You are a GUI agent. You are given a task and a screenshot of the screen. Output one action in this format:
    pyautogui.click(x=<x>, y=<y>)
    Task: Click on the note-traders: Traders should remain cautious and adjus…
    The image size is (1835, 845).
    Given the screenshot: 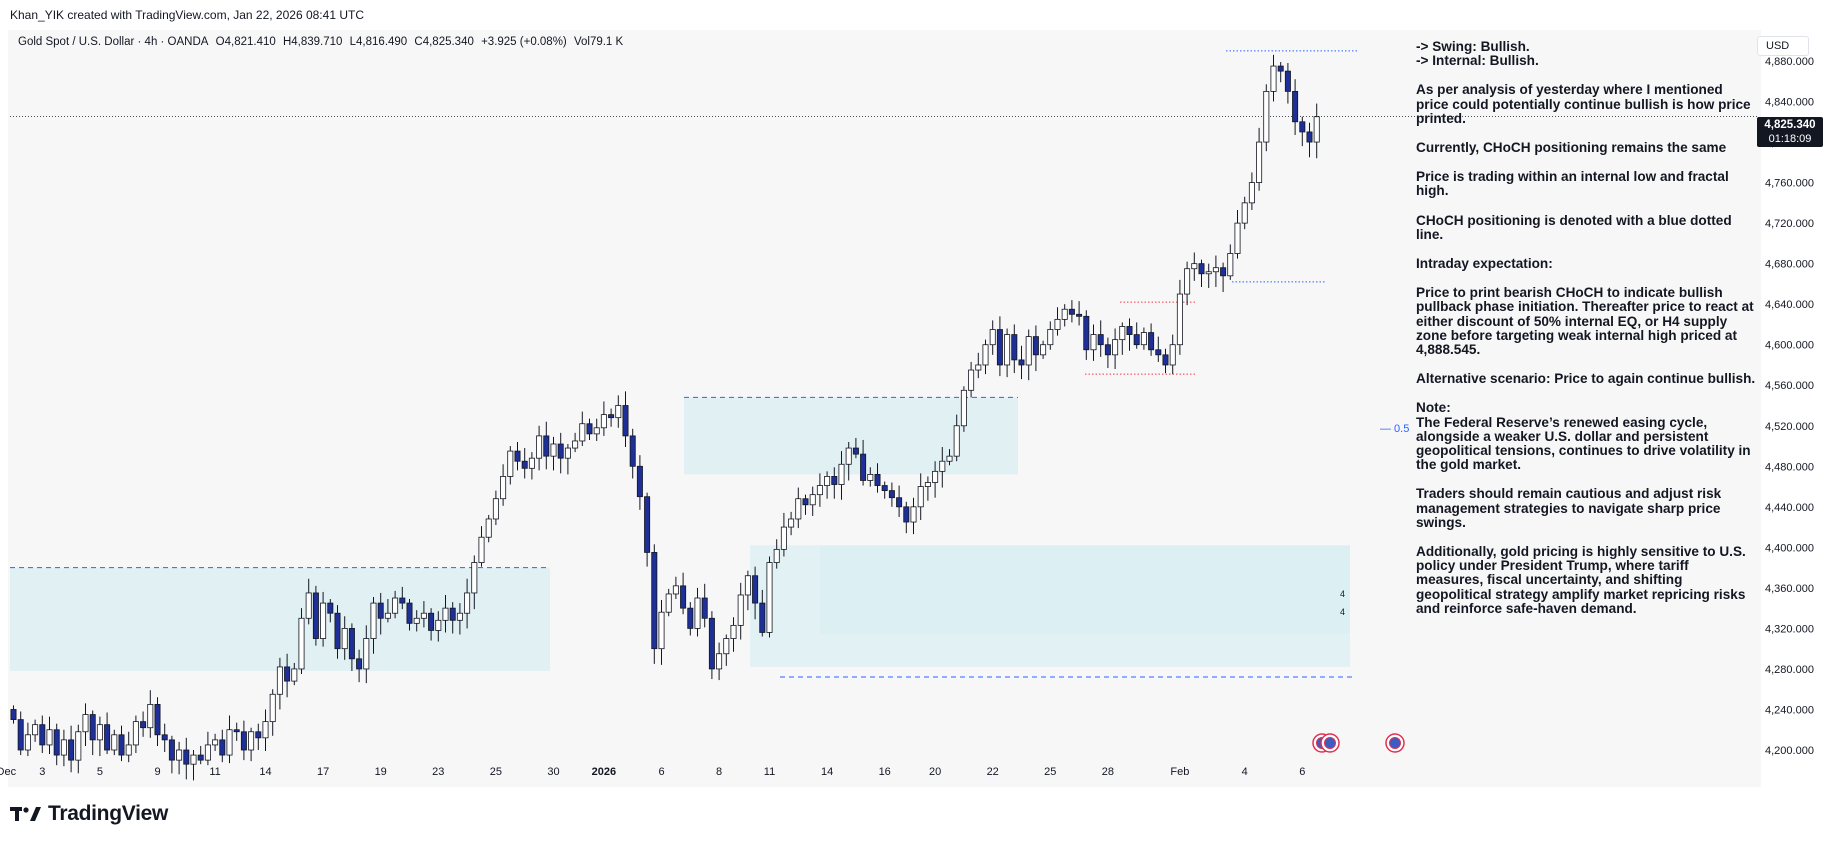 What is the action you would take?
    pyautogui.click(x=1569, y=508)
    